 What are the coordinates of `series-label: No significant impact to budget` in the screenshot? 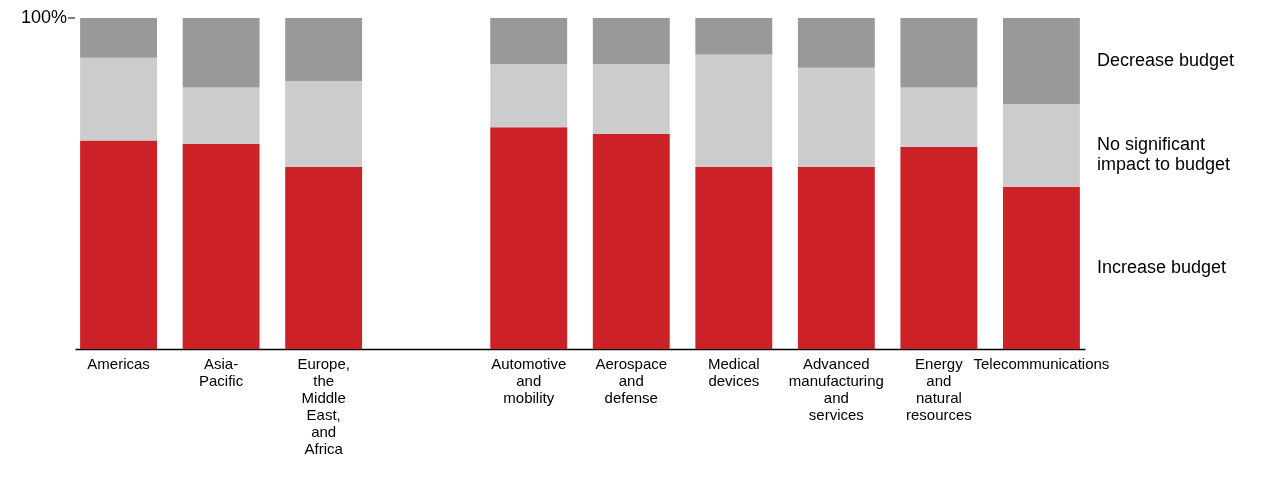 It's located at (1164, 154).